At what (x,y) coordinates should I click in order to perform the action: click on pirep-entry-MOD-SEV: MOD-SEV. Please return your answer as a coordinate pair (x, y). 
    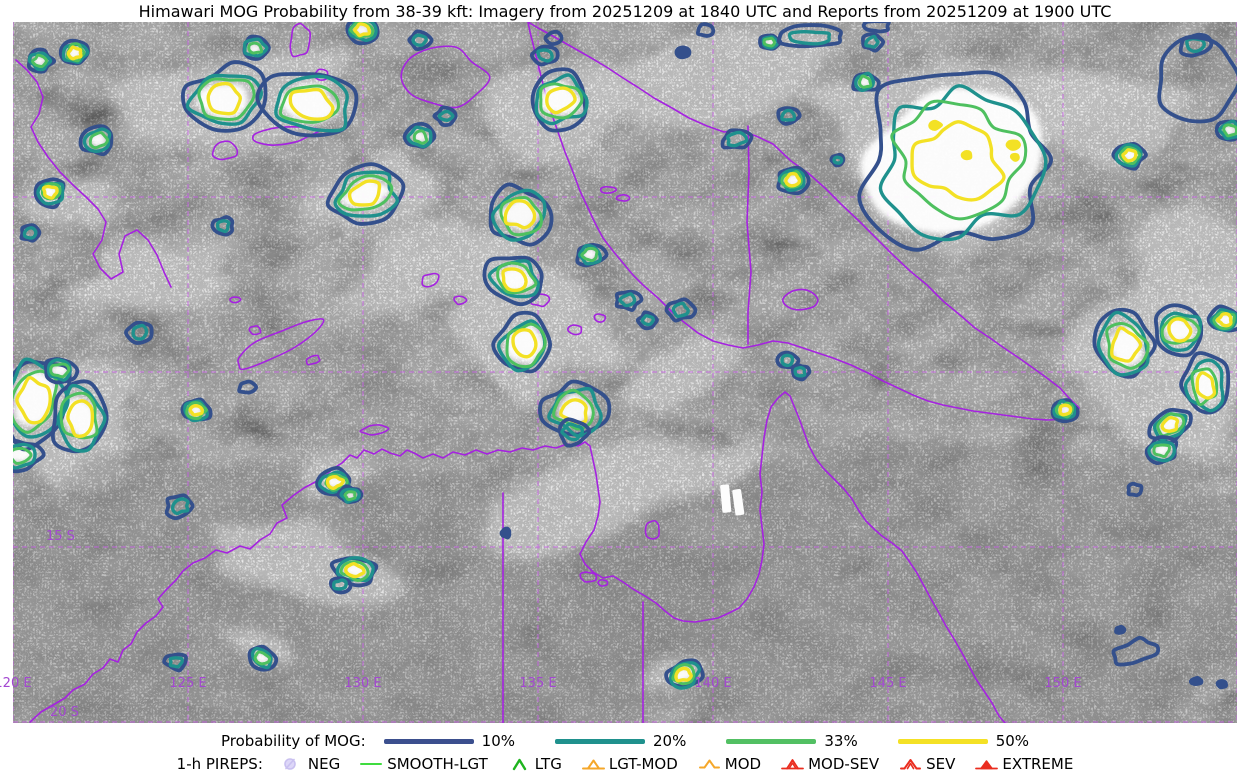
    Looking at the image, I should click on (830, 764).